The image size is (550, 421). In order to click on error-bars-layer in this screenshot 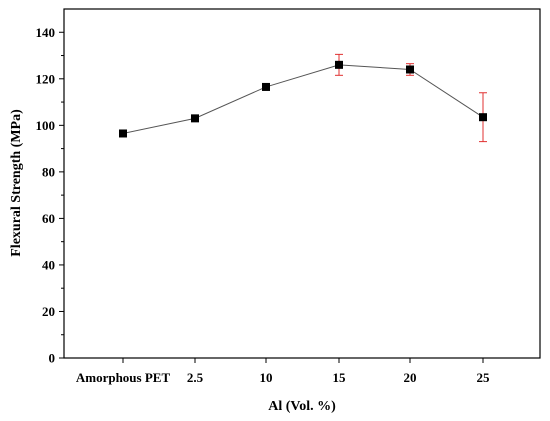, I will do `click(303, 98)`.